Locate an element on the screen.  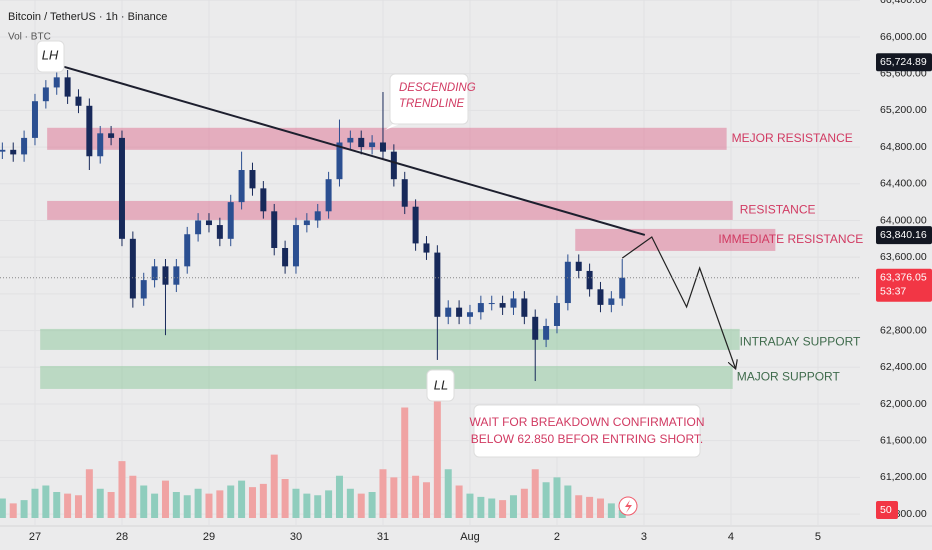
x-tick-label: 5 is located at coordinates (818, 537).